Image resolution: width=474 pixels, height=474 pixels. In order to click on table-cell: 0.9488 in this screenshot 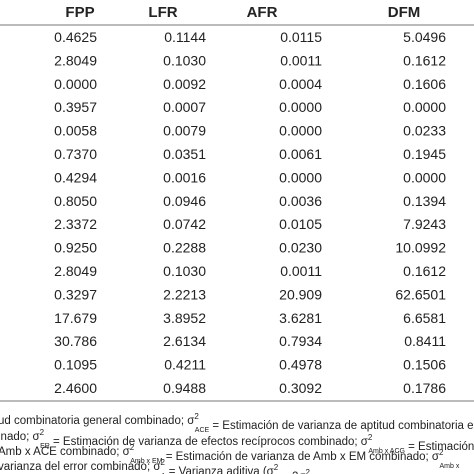, I will do `click(184, 388)`.